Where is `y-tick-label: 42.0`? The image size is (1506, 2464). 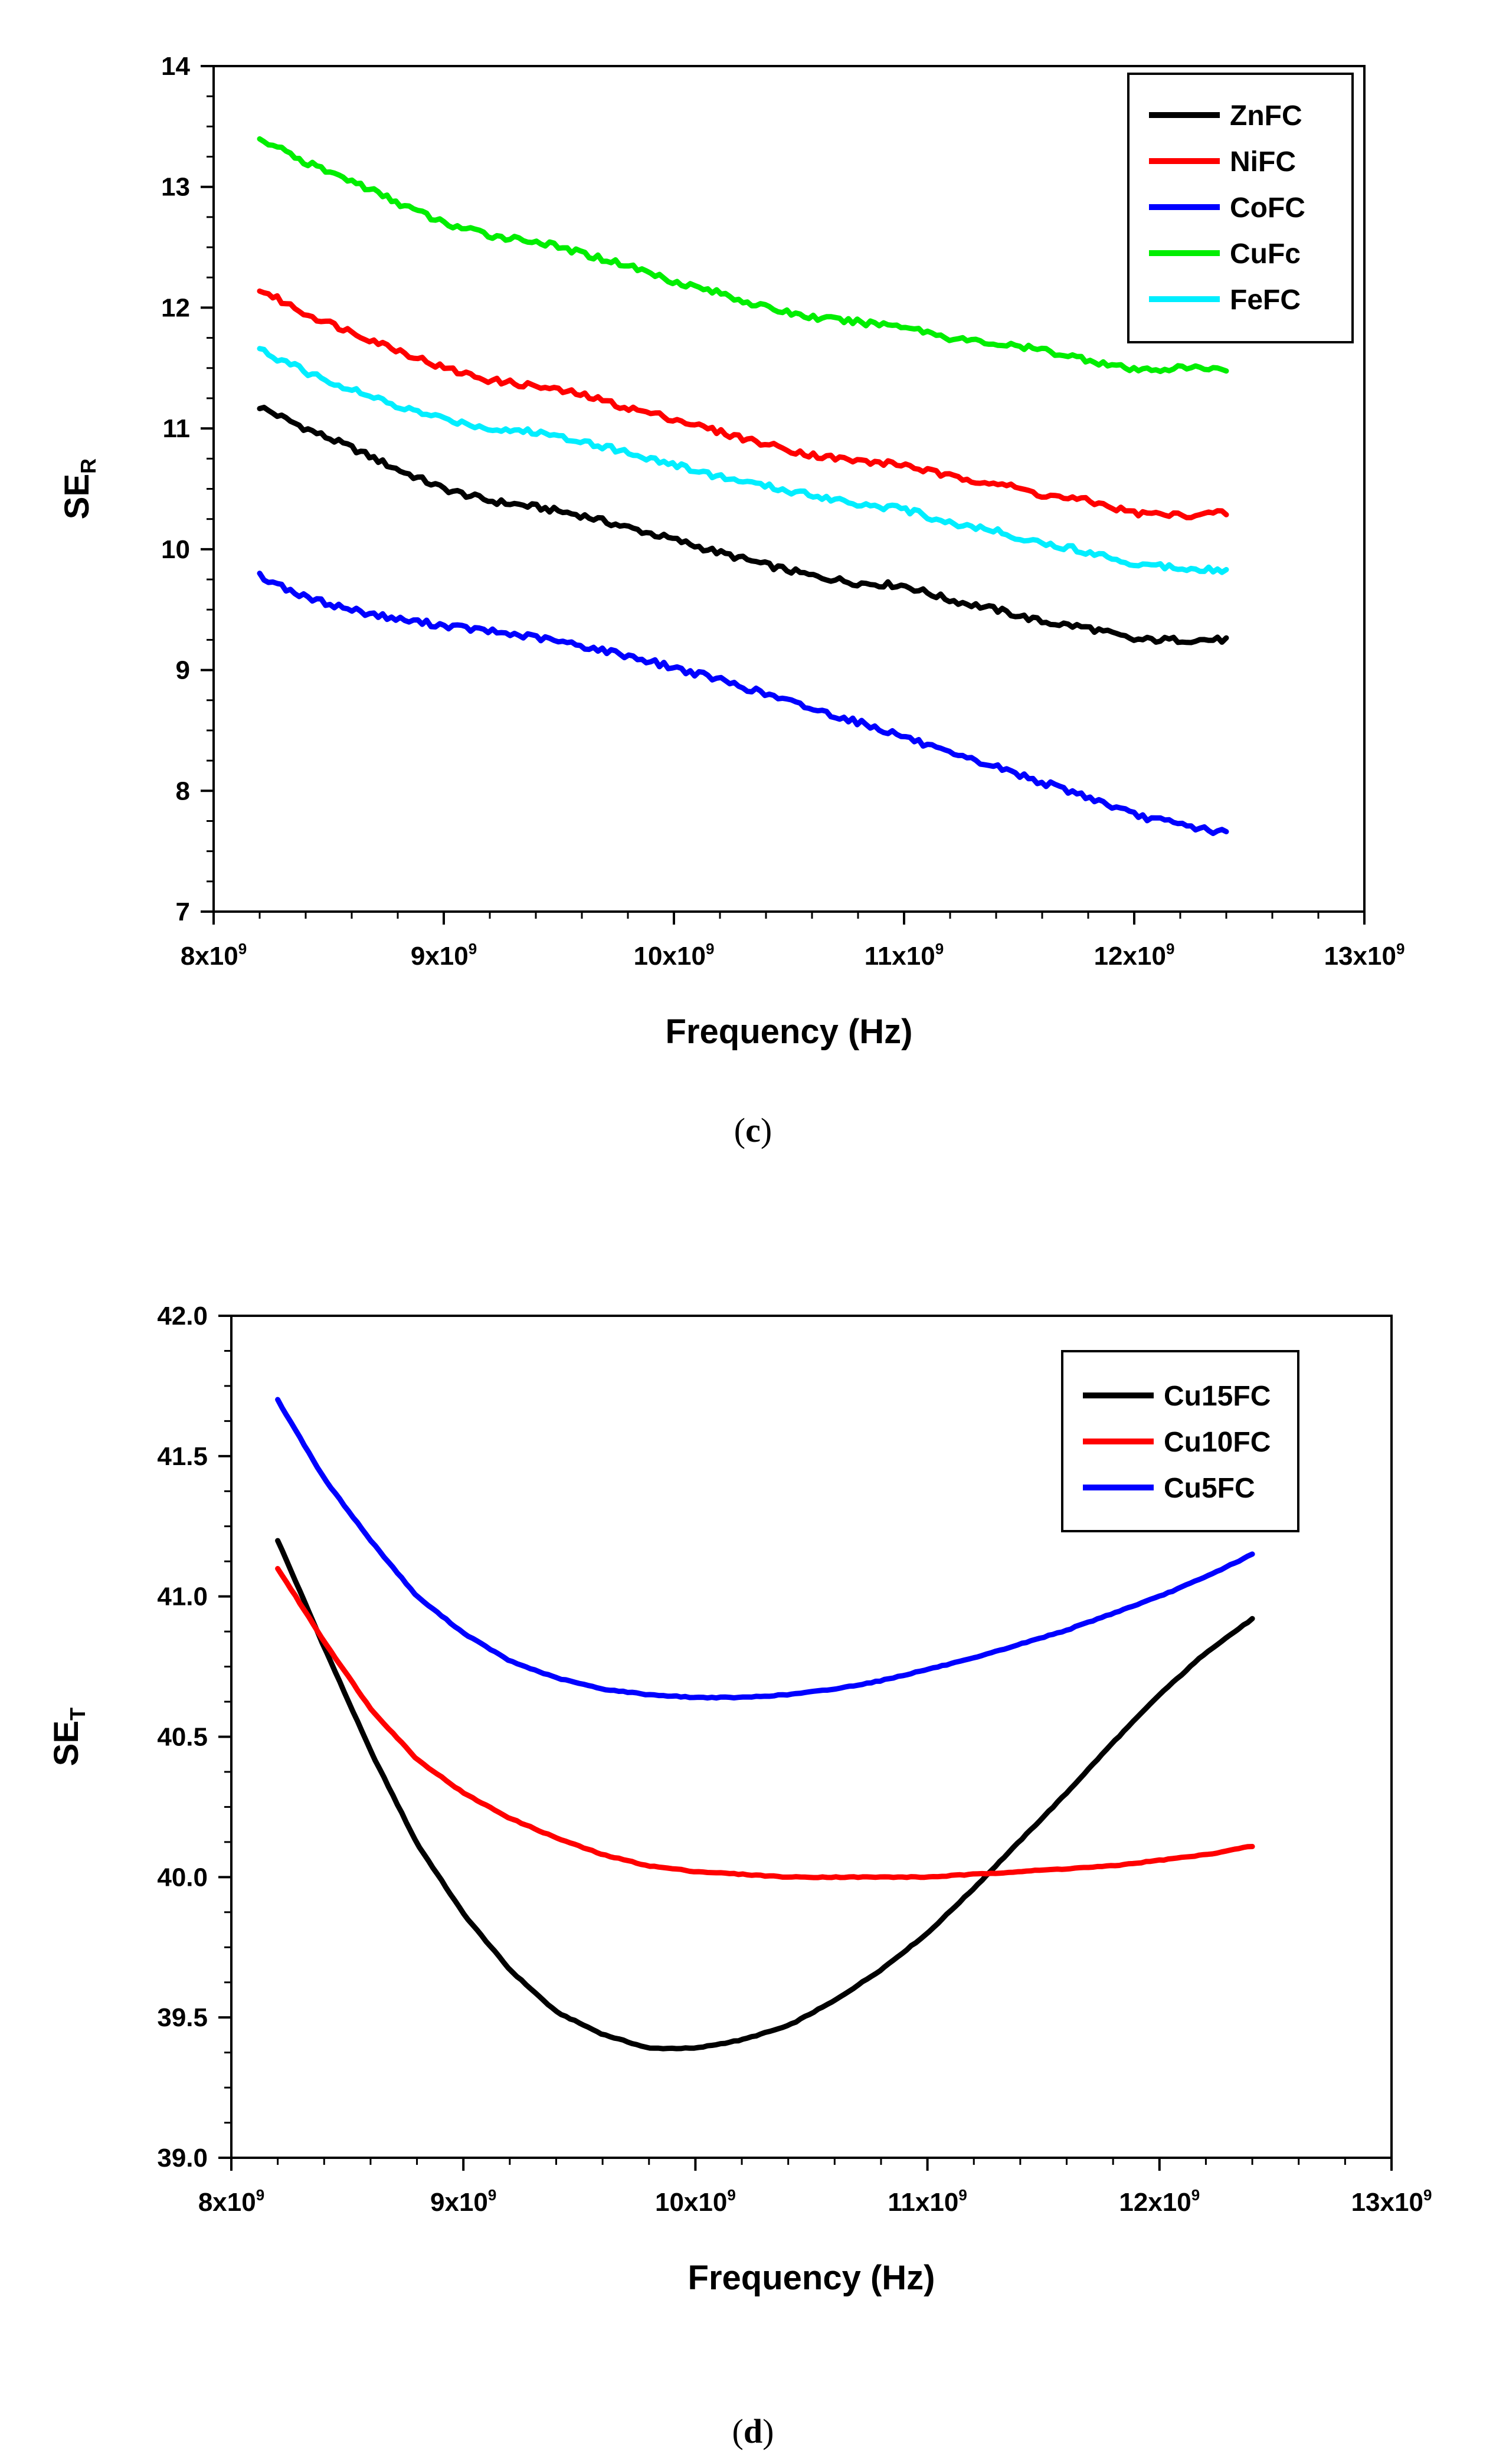
y-tick-label: 42.0 is located at coordinates (183, 1316).